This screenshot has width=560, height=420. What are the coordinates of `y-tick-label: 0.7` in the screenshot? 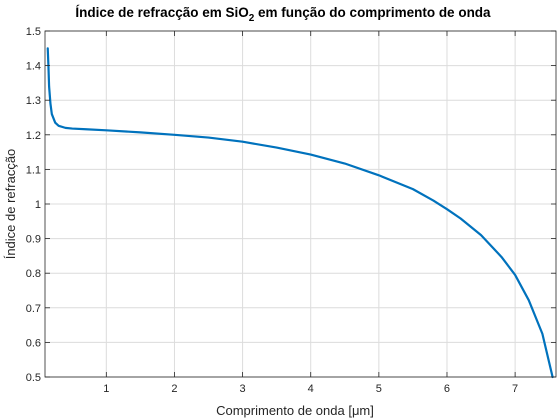 It's located at (33, 309).